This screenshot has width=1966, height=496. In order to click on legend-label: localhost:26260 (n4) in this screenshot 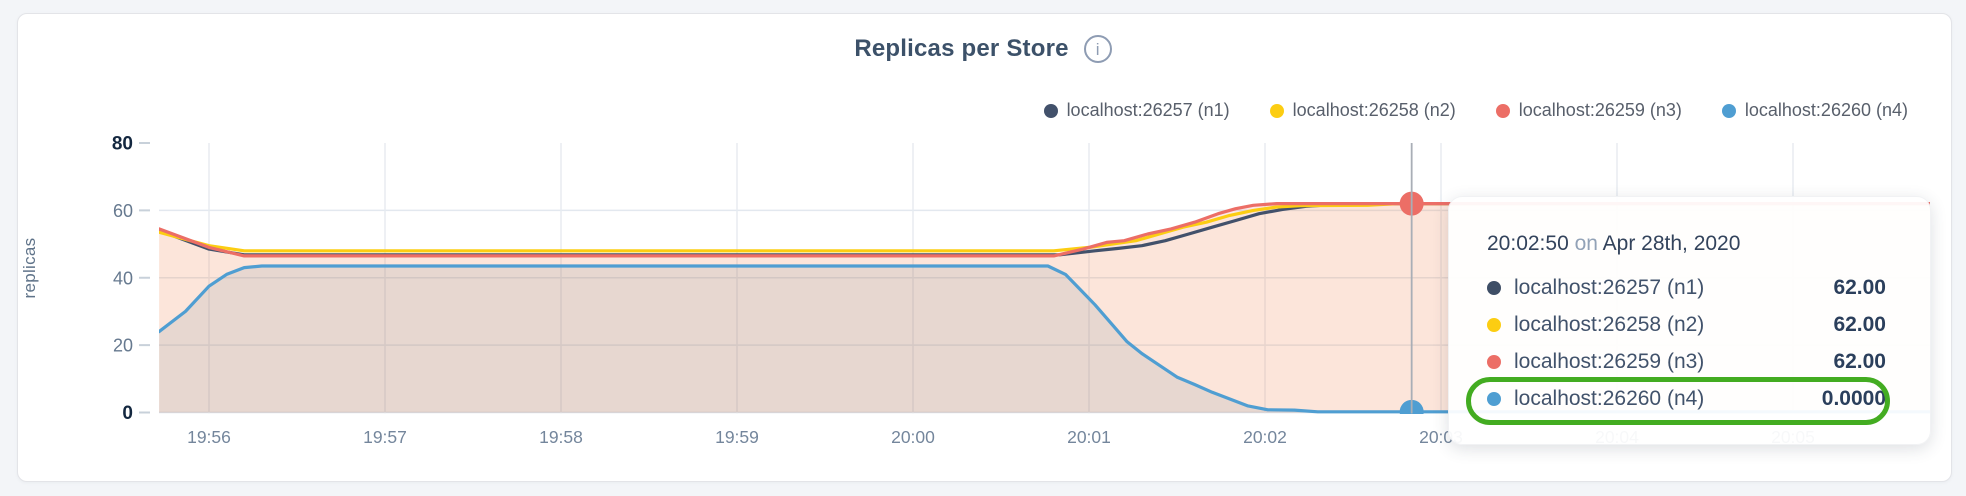, I will do `click(1826, 110)`.